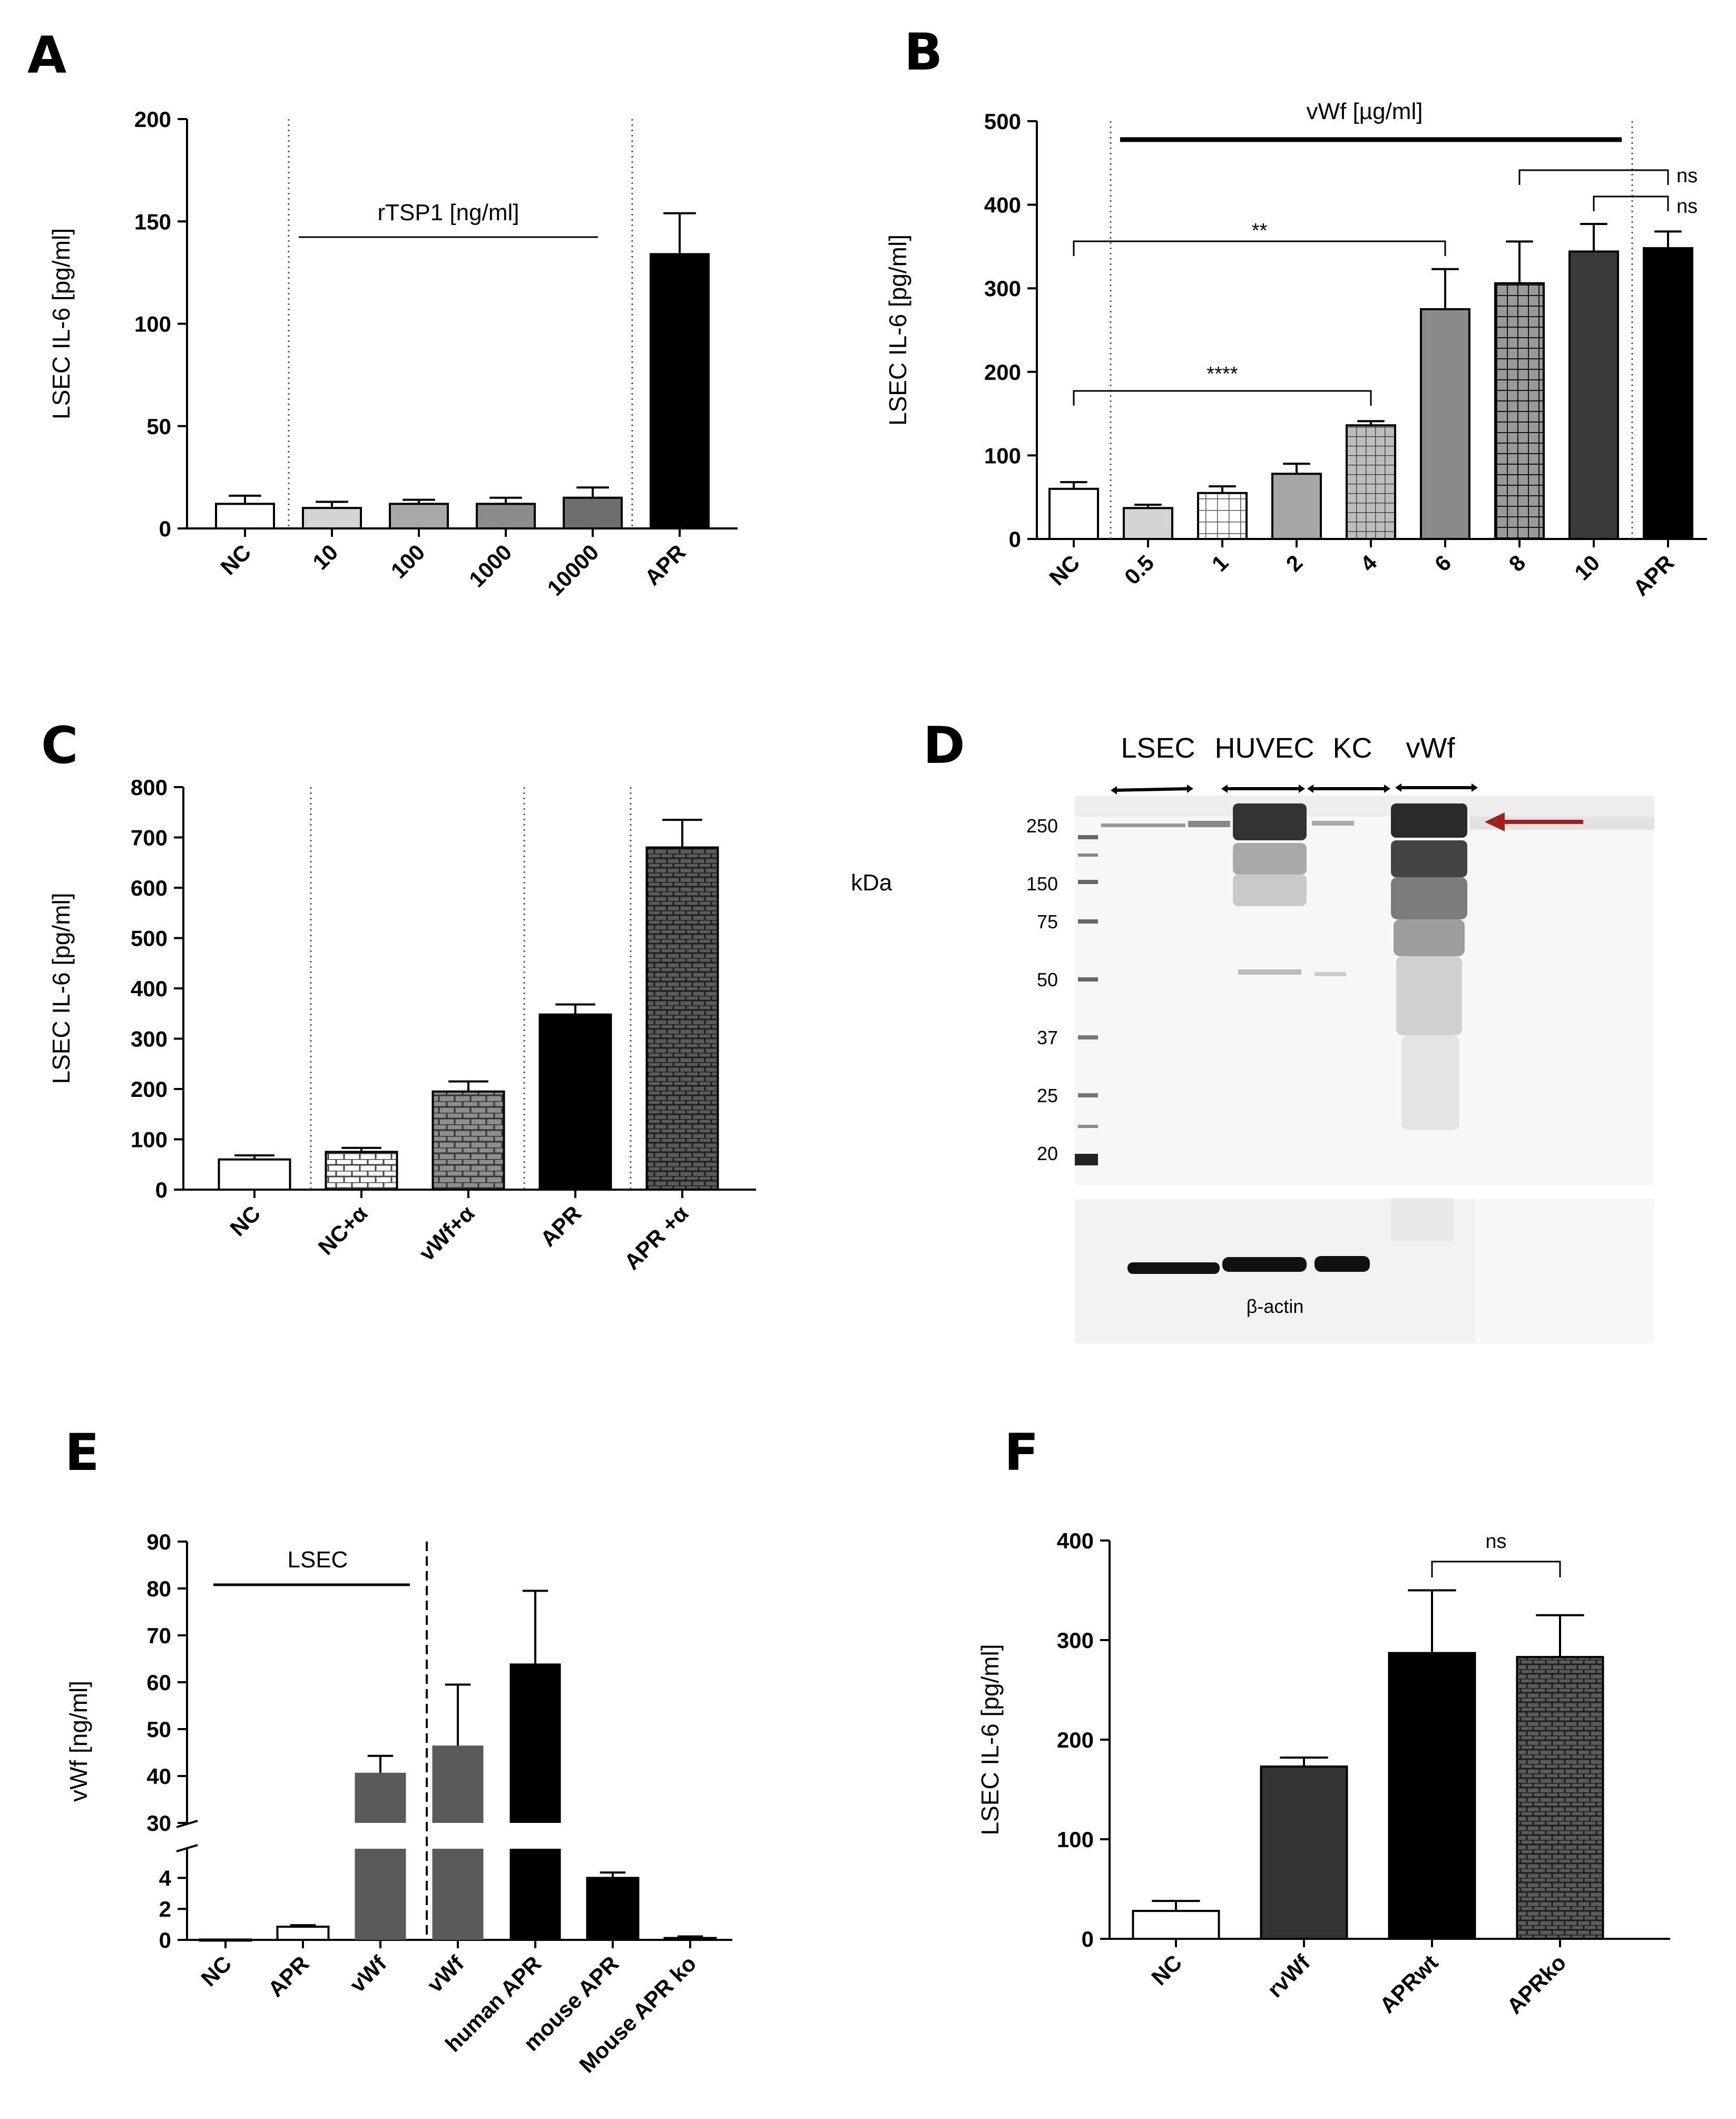 This screenshot has height=2119, width=1736. What do you see at coordinates (1264, 748) in the screenshot?
I see `lane-label-huvec: HUVEC` at bounding box center [1264, 748].